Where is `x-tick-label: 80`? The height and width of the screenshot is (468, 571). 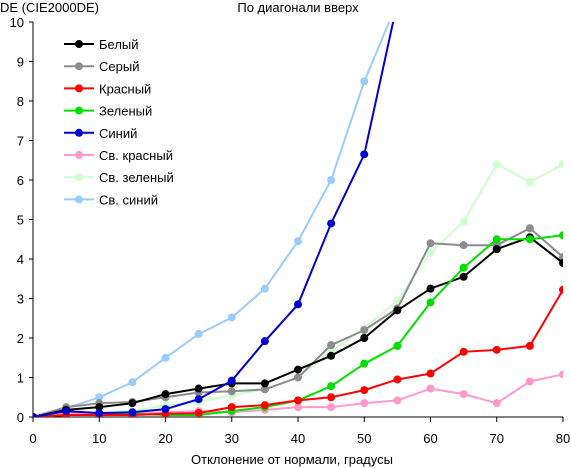
x-tick-label: 80 is located at coordinates (563, 438).